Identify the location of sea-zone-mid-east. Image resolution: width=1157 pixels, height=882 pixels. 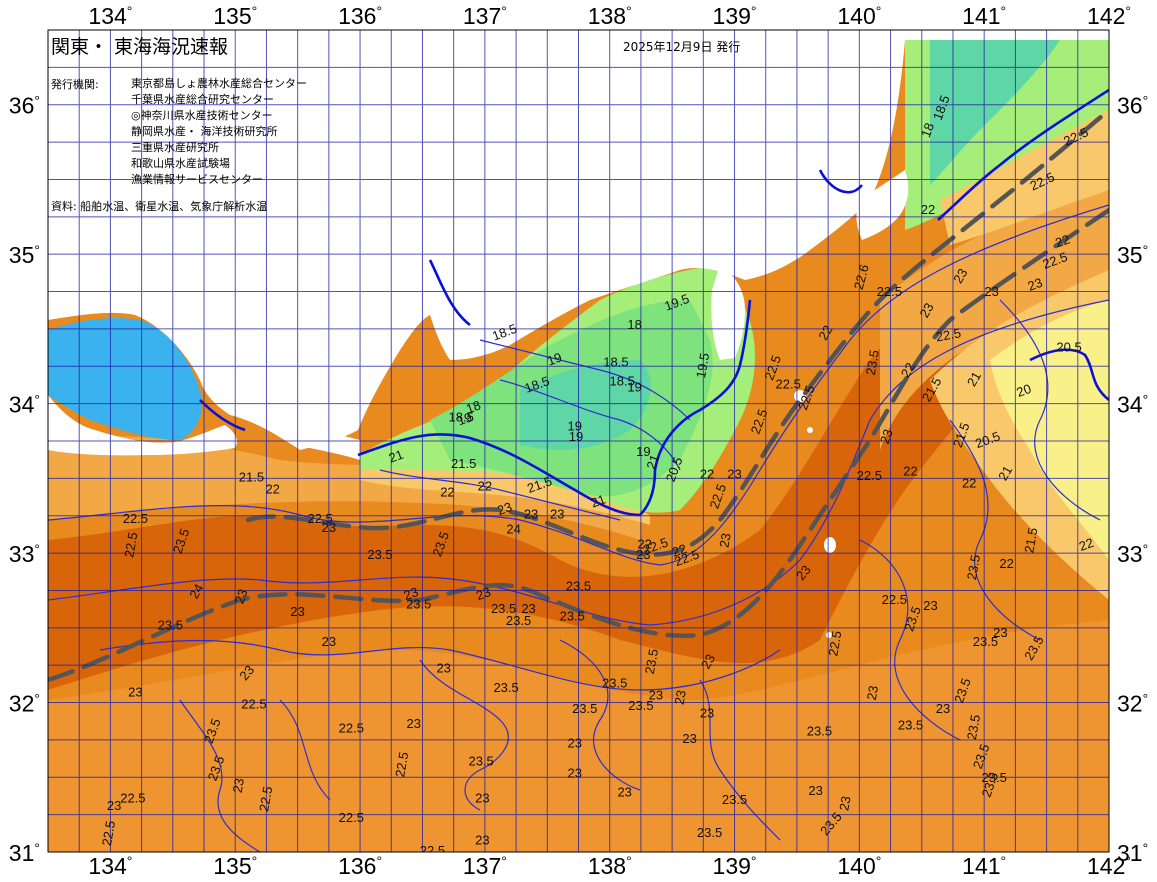
(994, 320).